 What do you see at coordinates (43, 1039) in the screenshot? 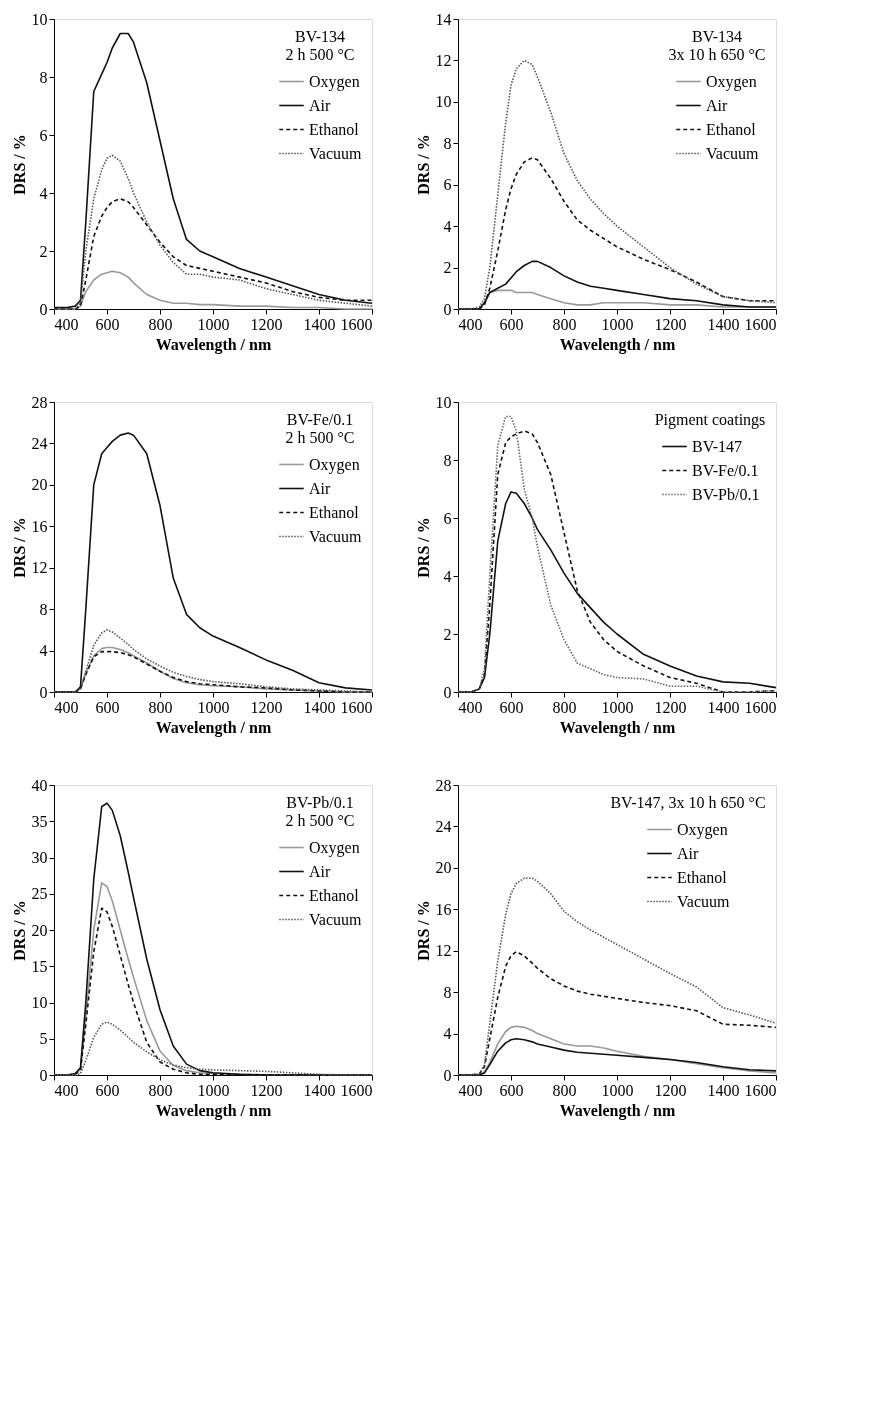
I see `y-tick-label: 5` at bounding box center [43, 1039].